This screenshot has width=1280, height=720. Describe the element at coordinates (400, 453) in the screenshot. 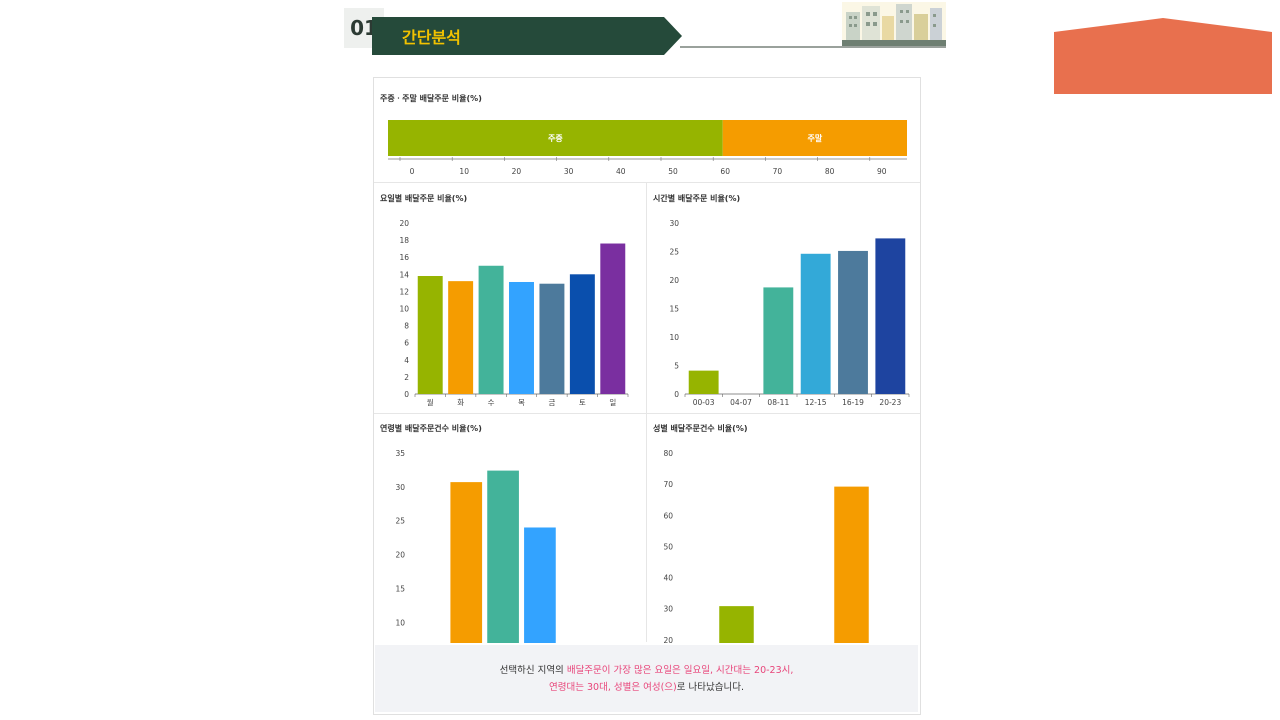

I see `y-tick-label: 35` at that location.